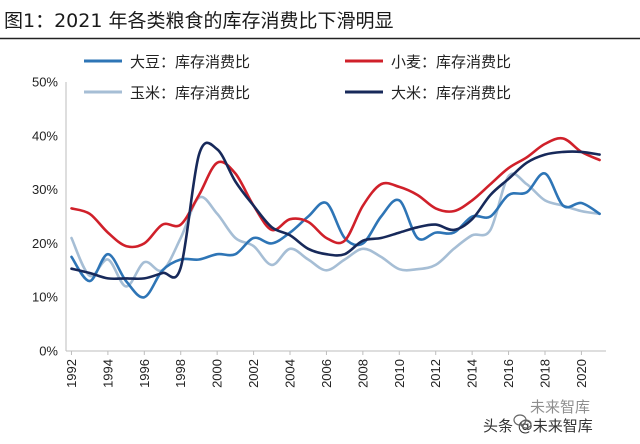 The height and width of the screenshot is (444, 640). I want to click on y-tick-label: 10%, so click(45, 297).